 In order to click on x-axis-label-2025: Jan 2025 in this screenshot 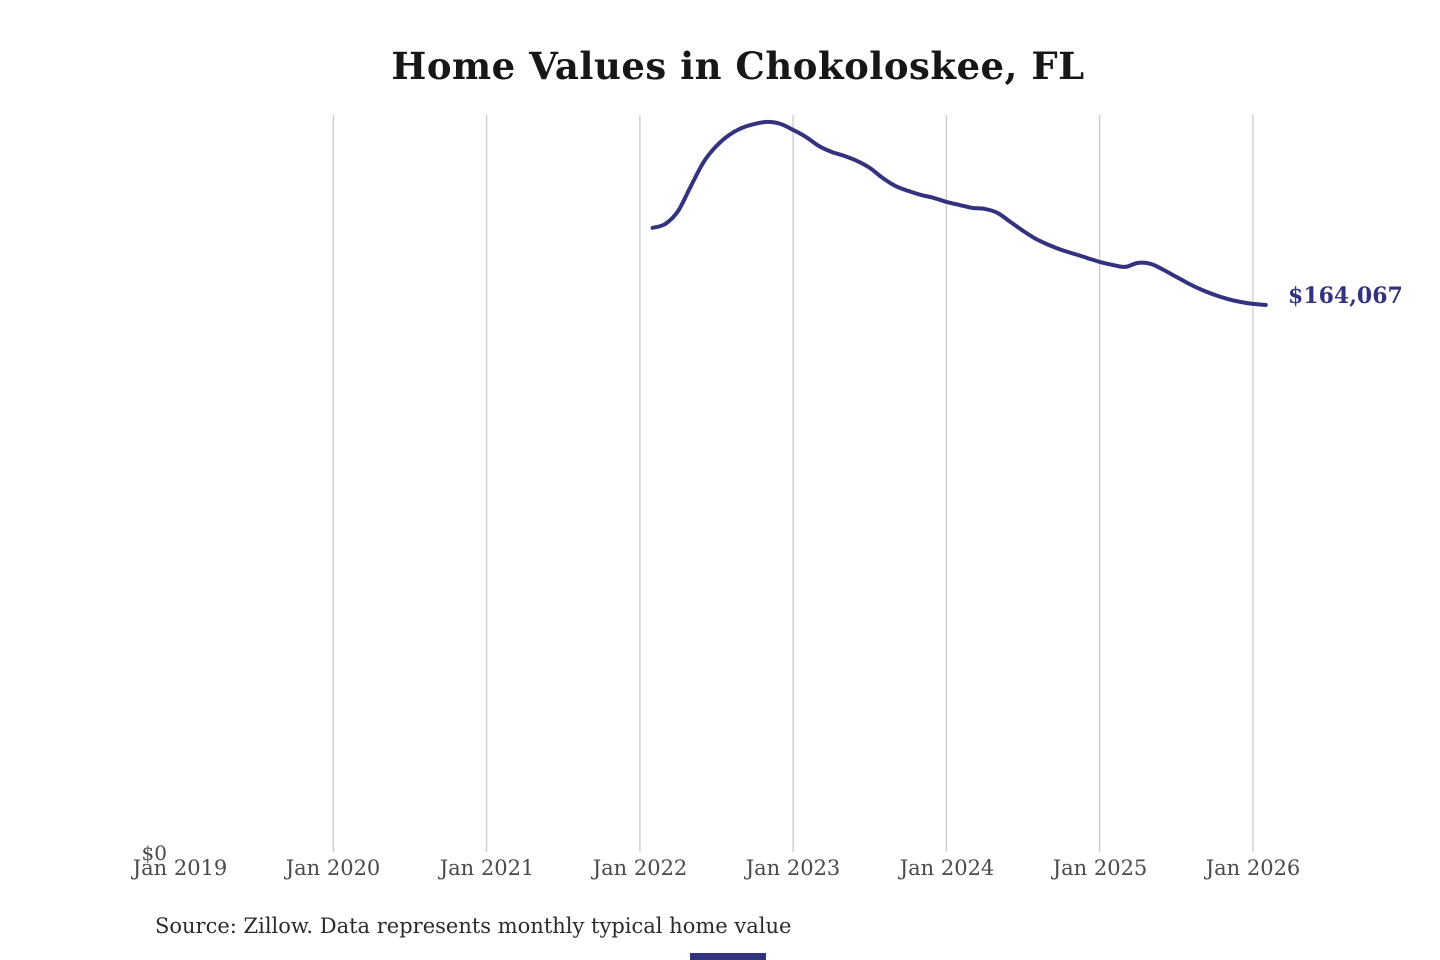, I will do `click(1100, 868)`.